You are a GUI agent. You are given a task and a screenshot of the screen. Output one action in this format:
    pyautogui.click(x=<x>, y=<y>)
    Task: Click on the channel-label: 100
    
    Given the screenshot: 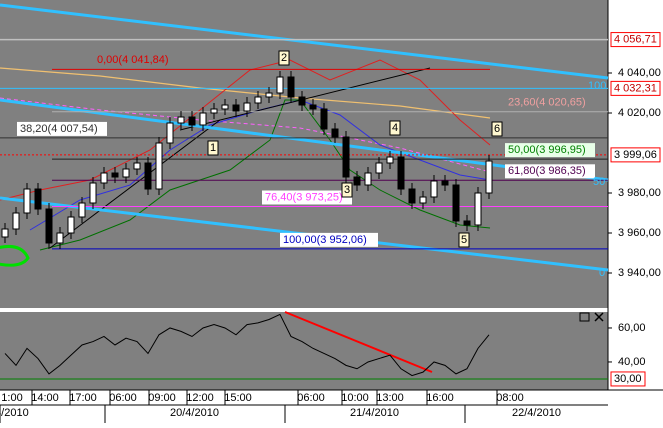 What is the action you would take?
    pyautogui.click(x=597, y=86)
    